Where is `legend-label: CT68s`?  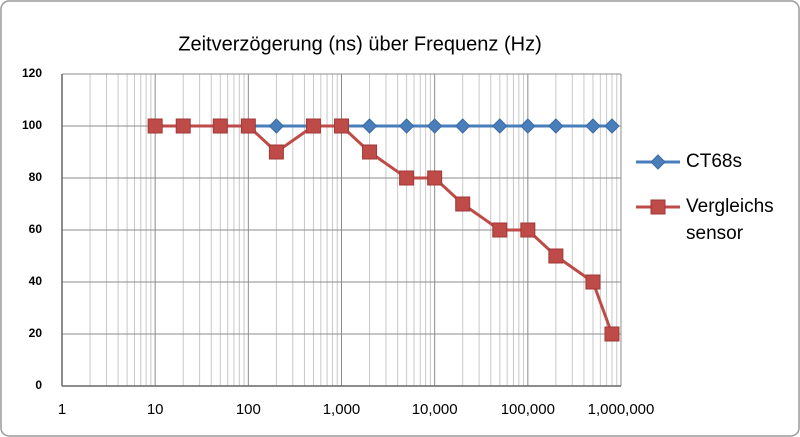 legend-label: CT68s is located at coordinates (714, 161).